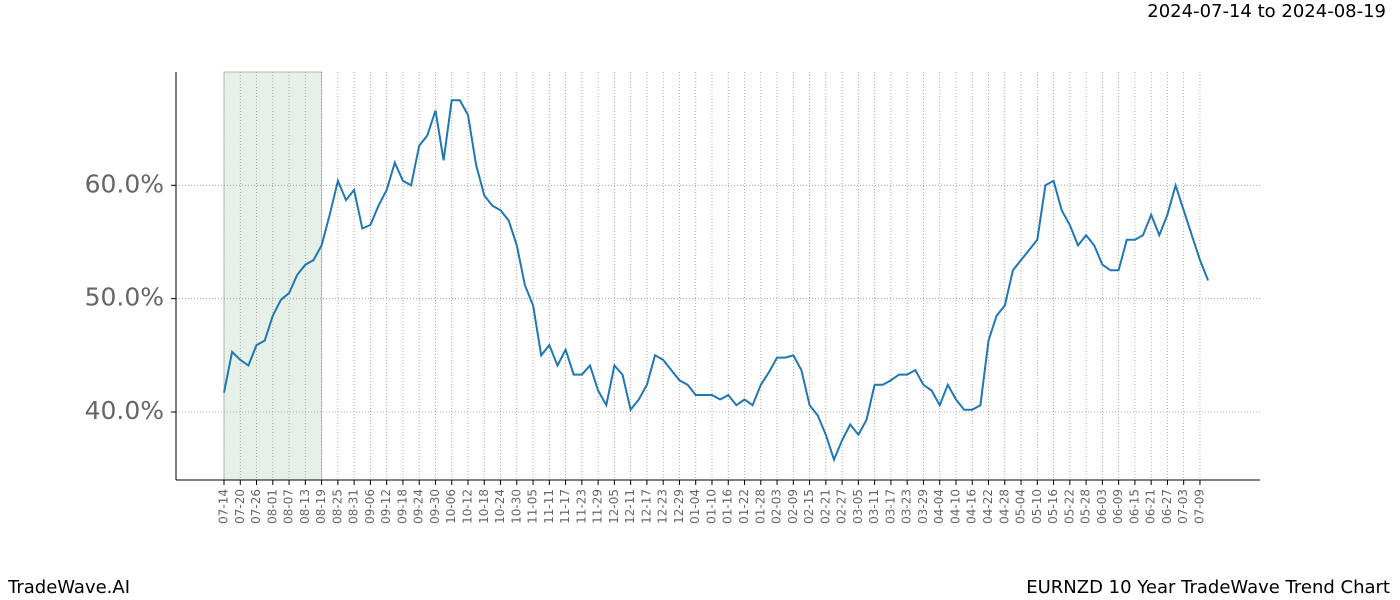 The width and height of the screenshot is (1400, 600). Describe the element at coordinates (272, 506) in the screenshot. I see `x-tick-label: 08-01` at that location.